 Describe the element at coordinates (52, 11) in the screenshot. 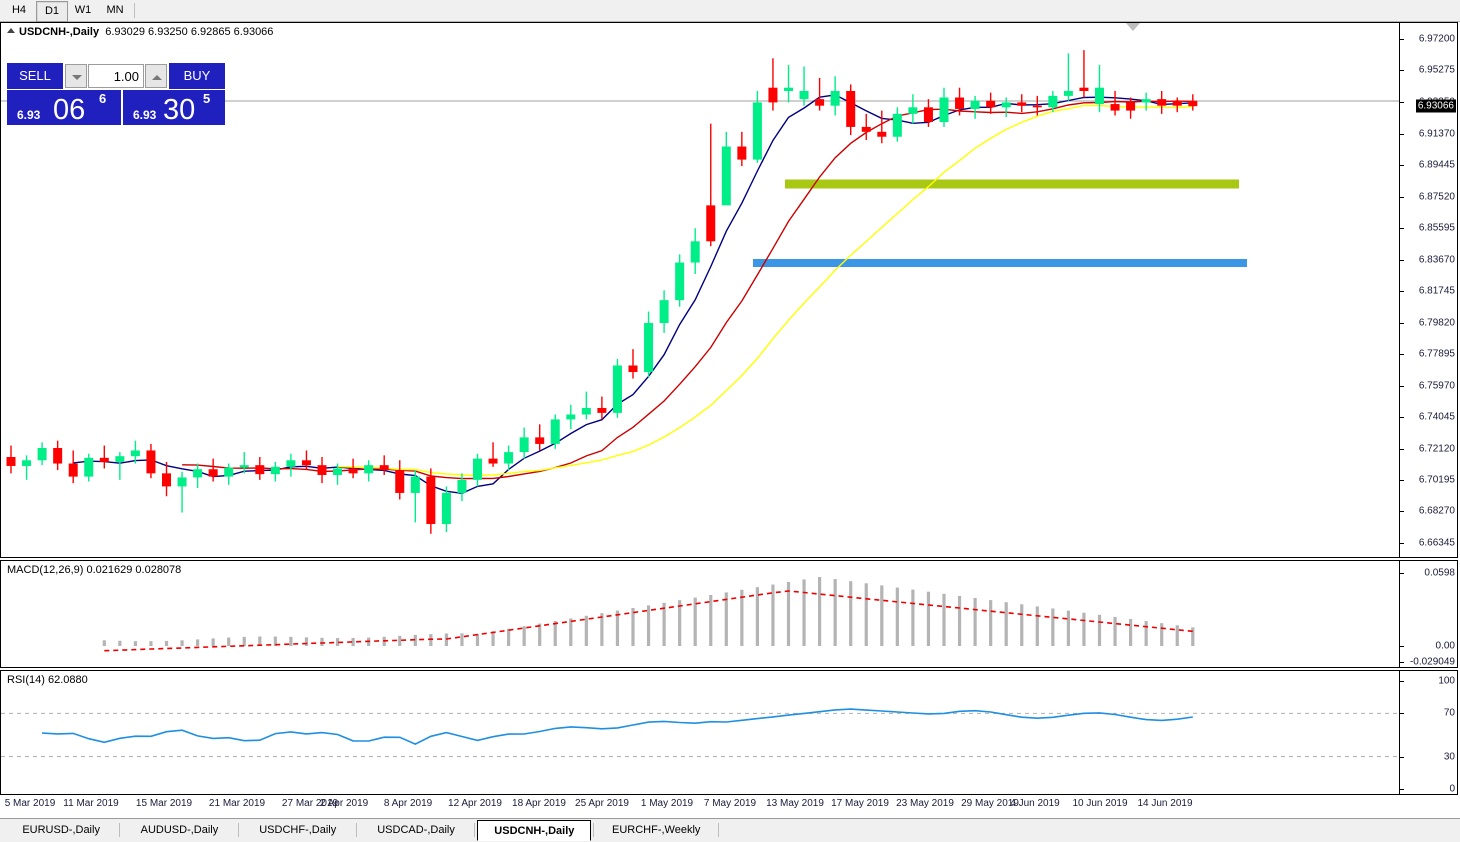

I see `timeframe-button-d1: D1` at that location.